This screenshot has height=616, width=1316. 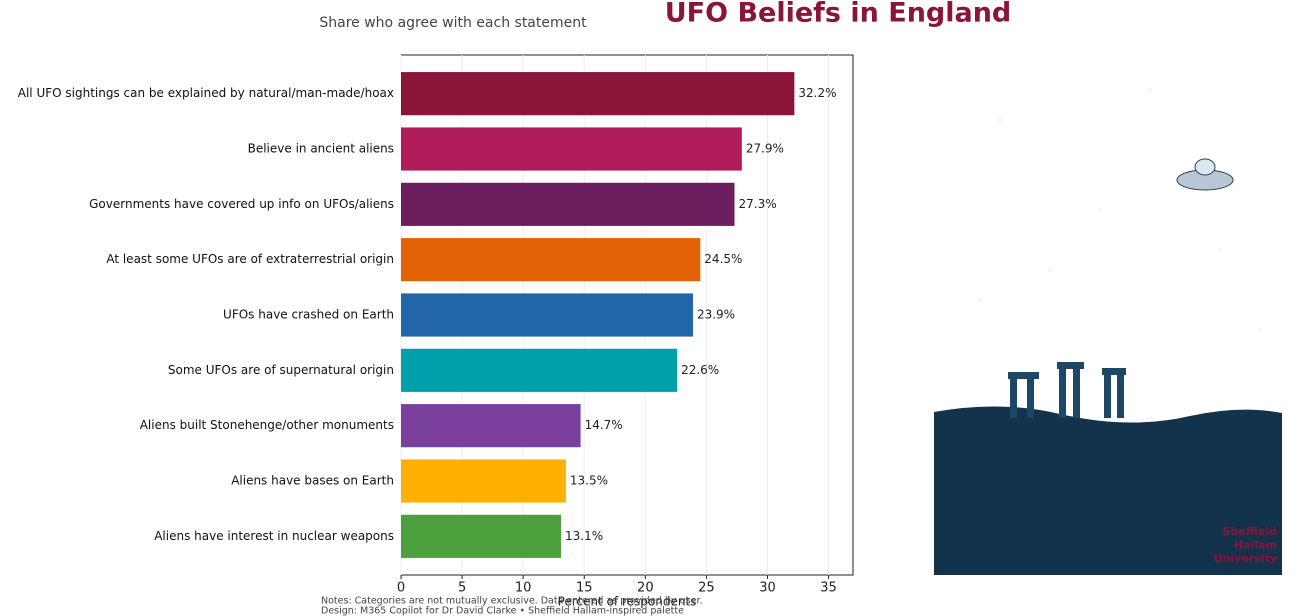 I want to click on x-tick-label: 0, so click(x=401, y=588).